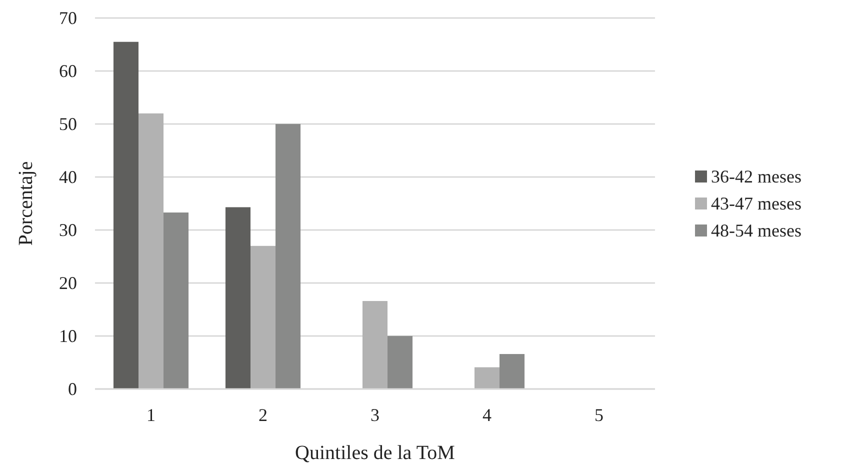 The height and width of the screenshot is (473, 850). I want to click on y-tick-label: 60, so click(68, 71).